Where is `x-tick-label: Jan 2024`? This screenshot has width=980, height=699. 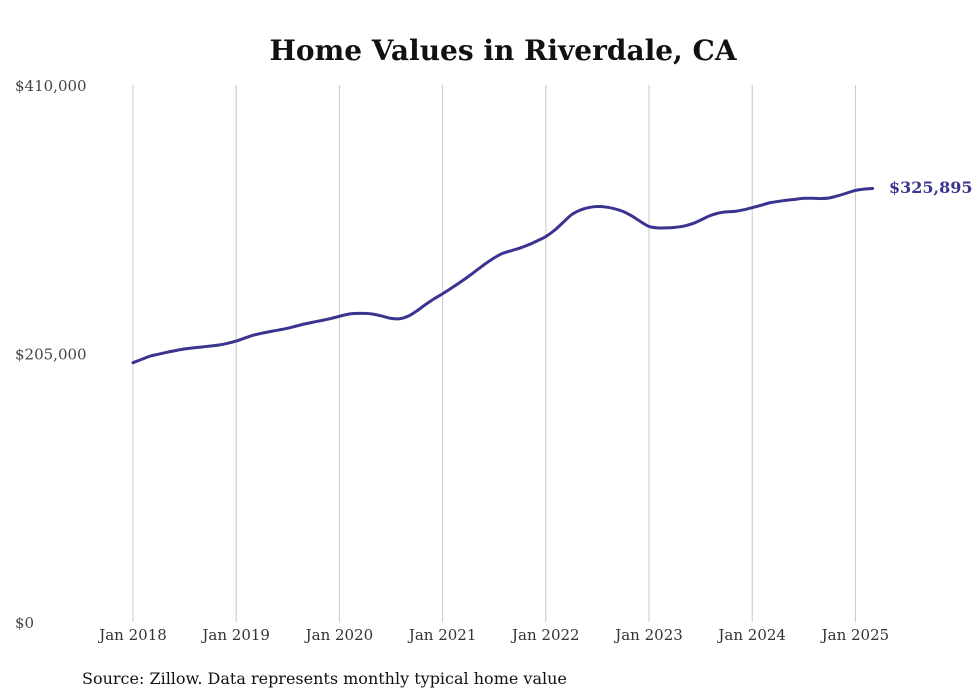
x-tick-label: Jan 2024 is located at coordinates (751, 635).